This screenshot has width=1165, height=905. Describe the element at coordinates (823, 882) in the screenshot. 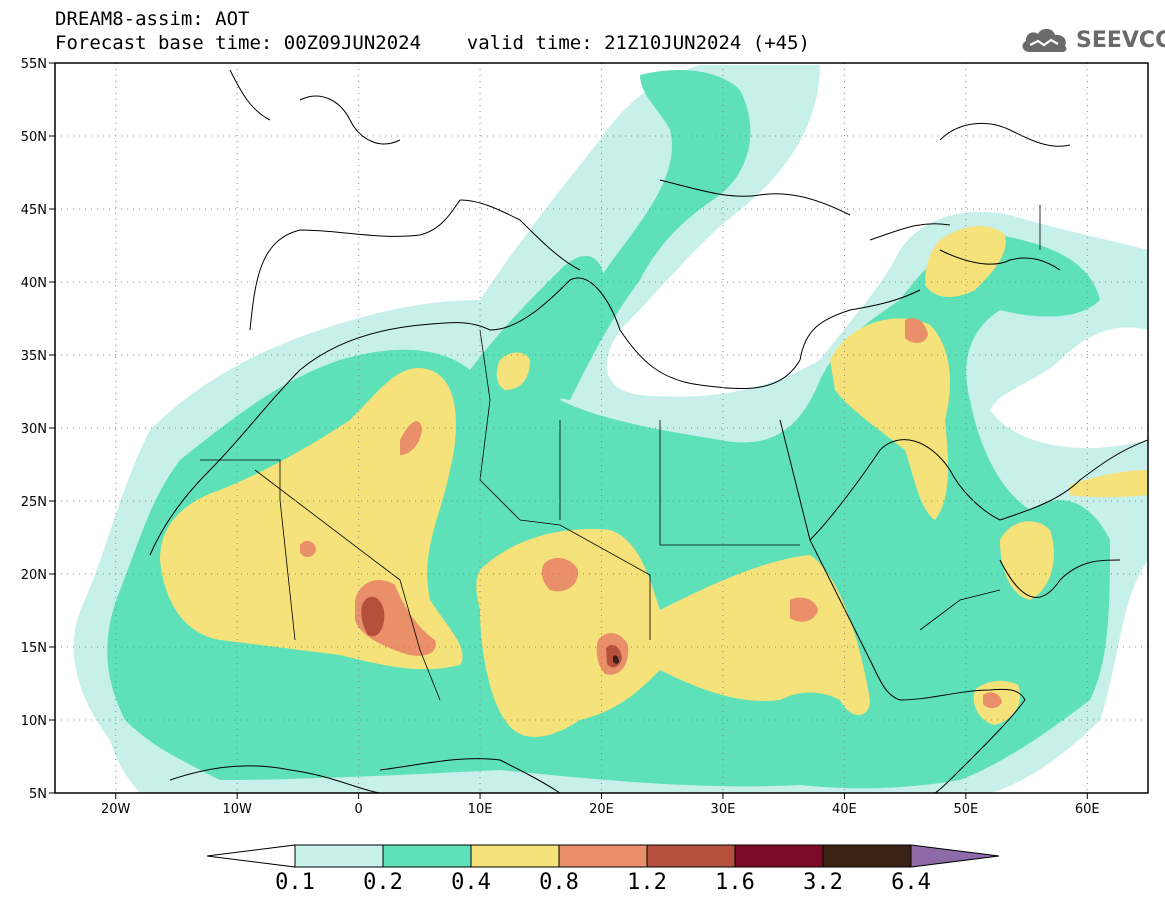

I see `colorbar-label: 3.2` at that location.